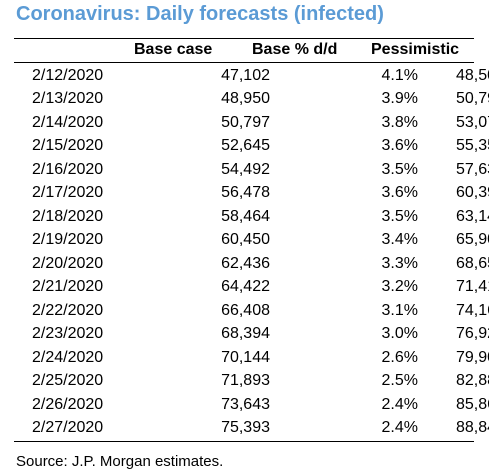 This screenshot has width=489, height=475. What do you see at coordinates (68, 193) in the screenshot?
I see `date-cell: 2/17/2020` at bounding box center [68, 193].